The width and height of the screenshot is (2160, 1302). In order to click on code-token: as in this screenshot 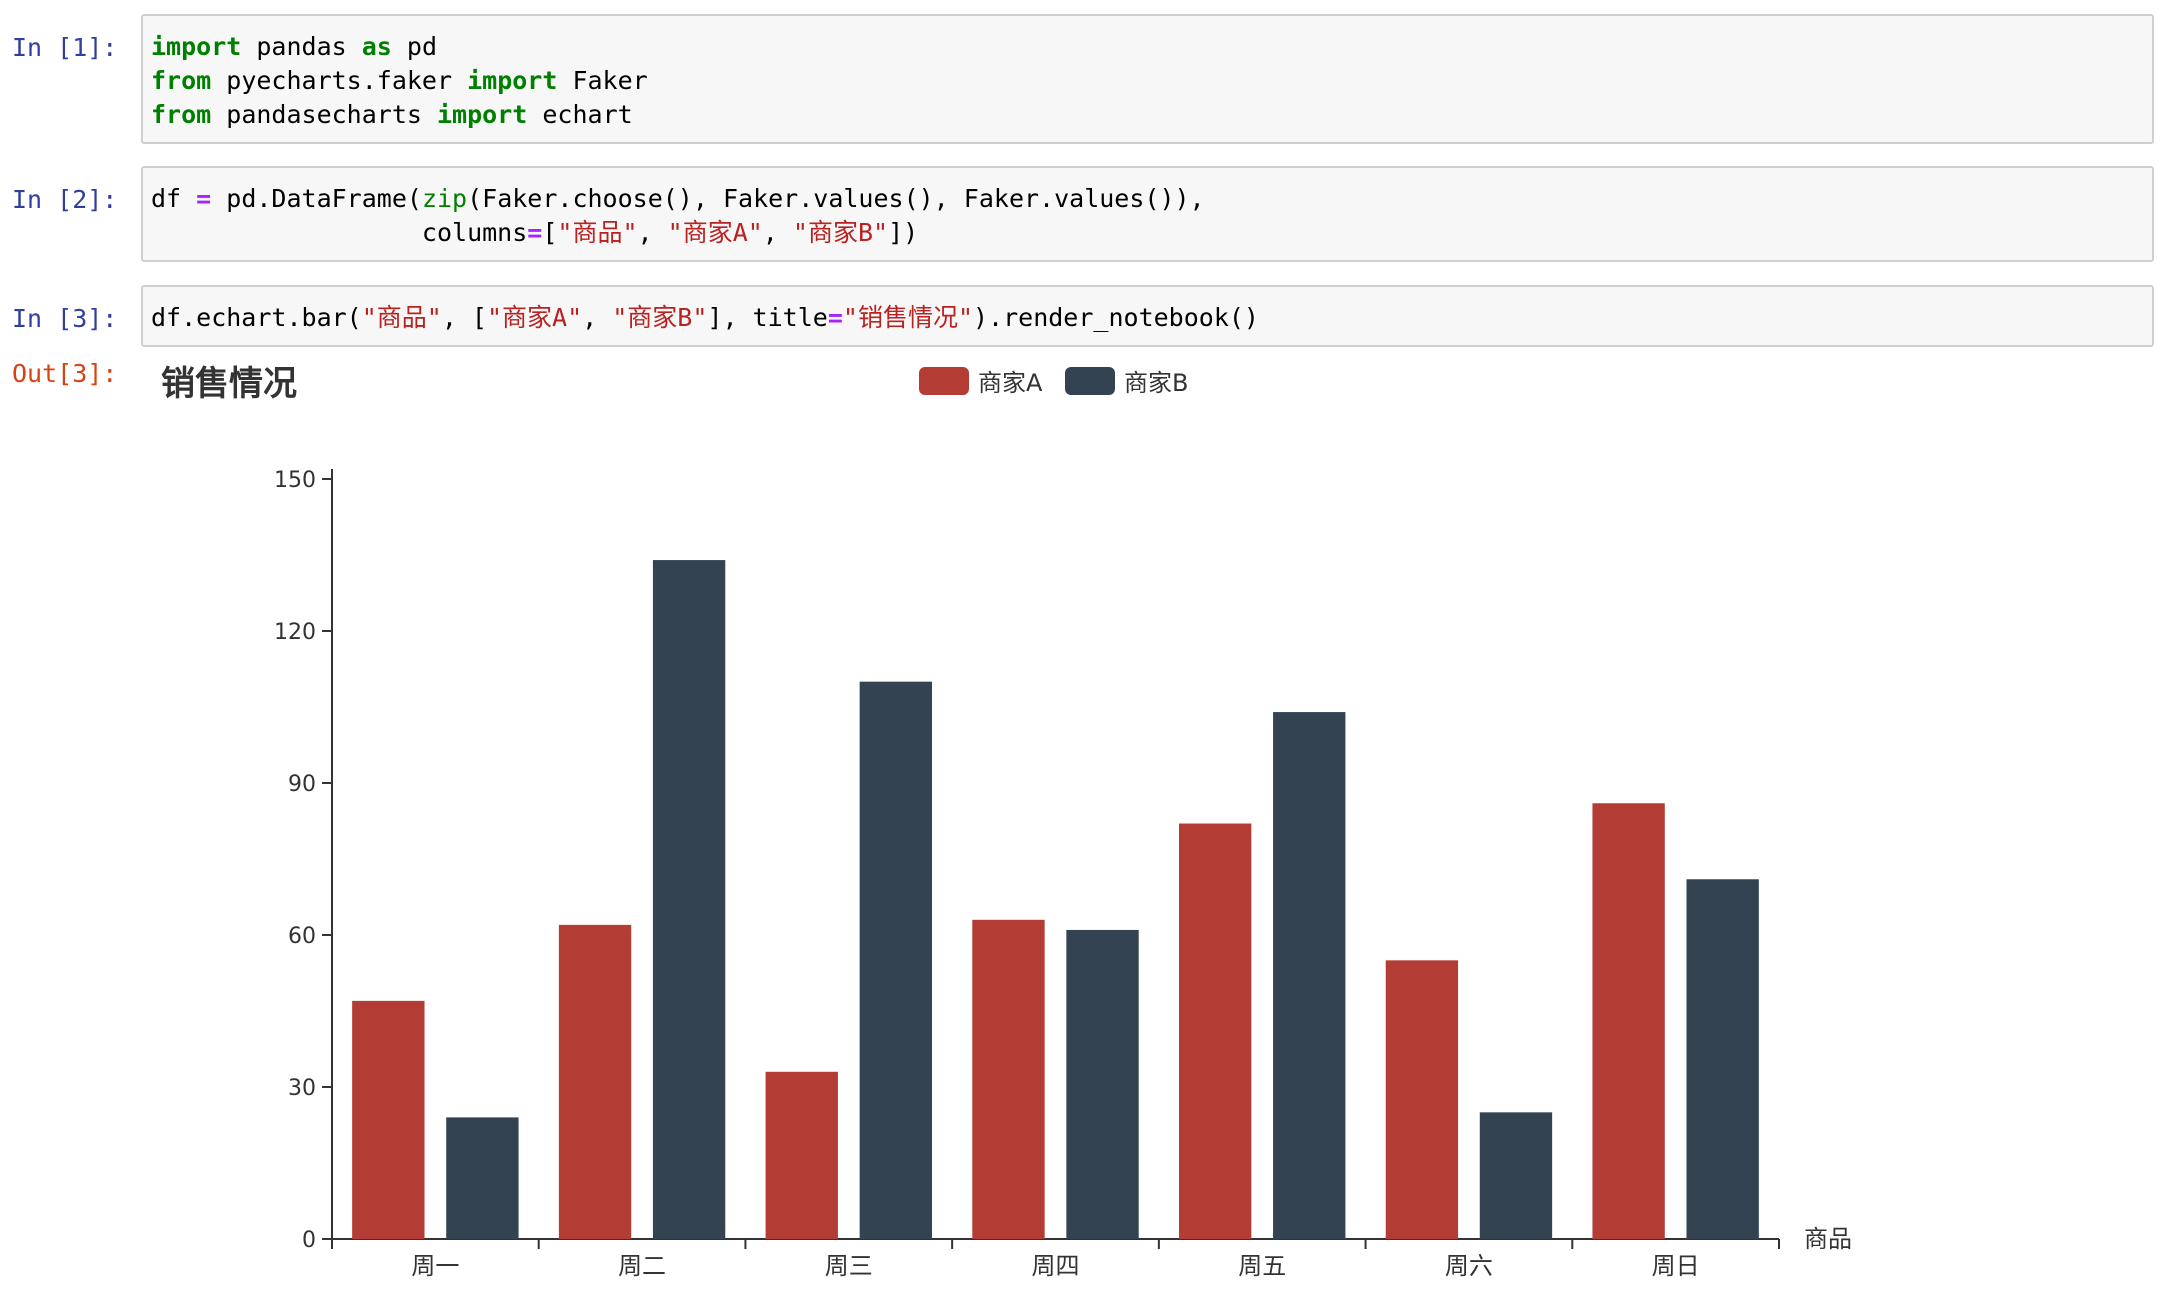, I will do `click(376, 46)`.